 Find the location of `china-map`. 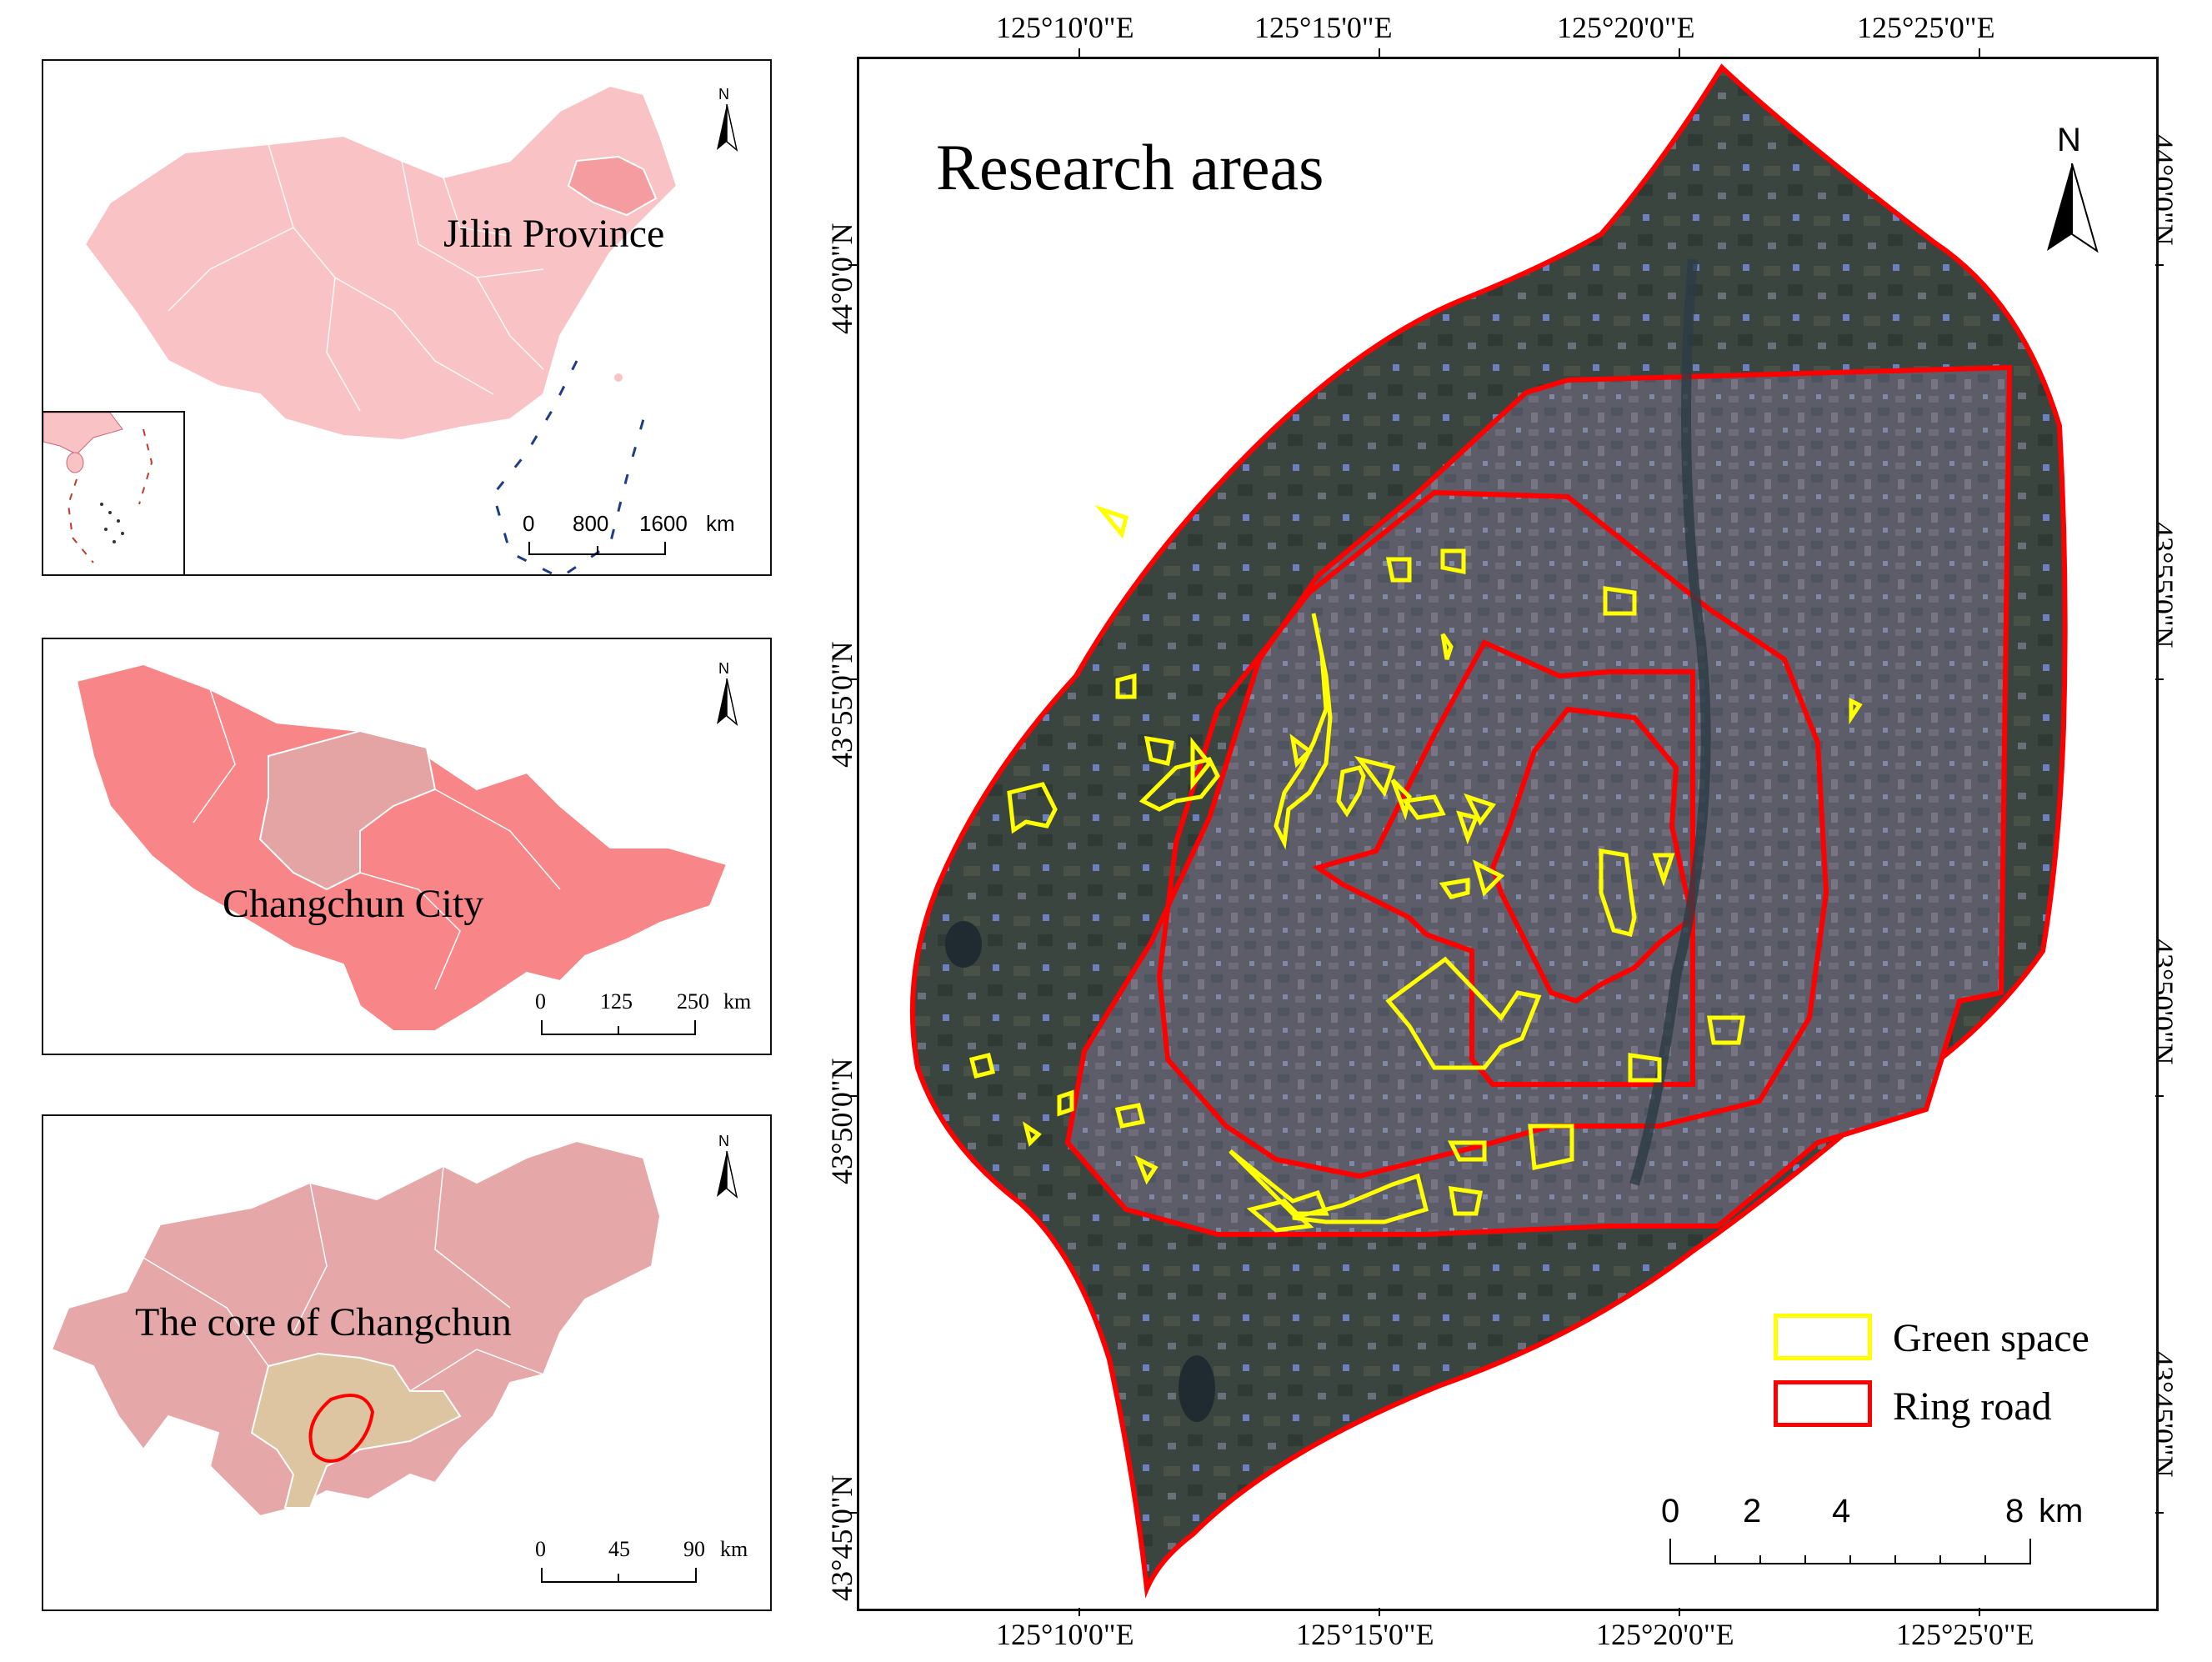

china-map is located at coordinates (380, 329).